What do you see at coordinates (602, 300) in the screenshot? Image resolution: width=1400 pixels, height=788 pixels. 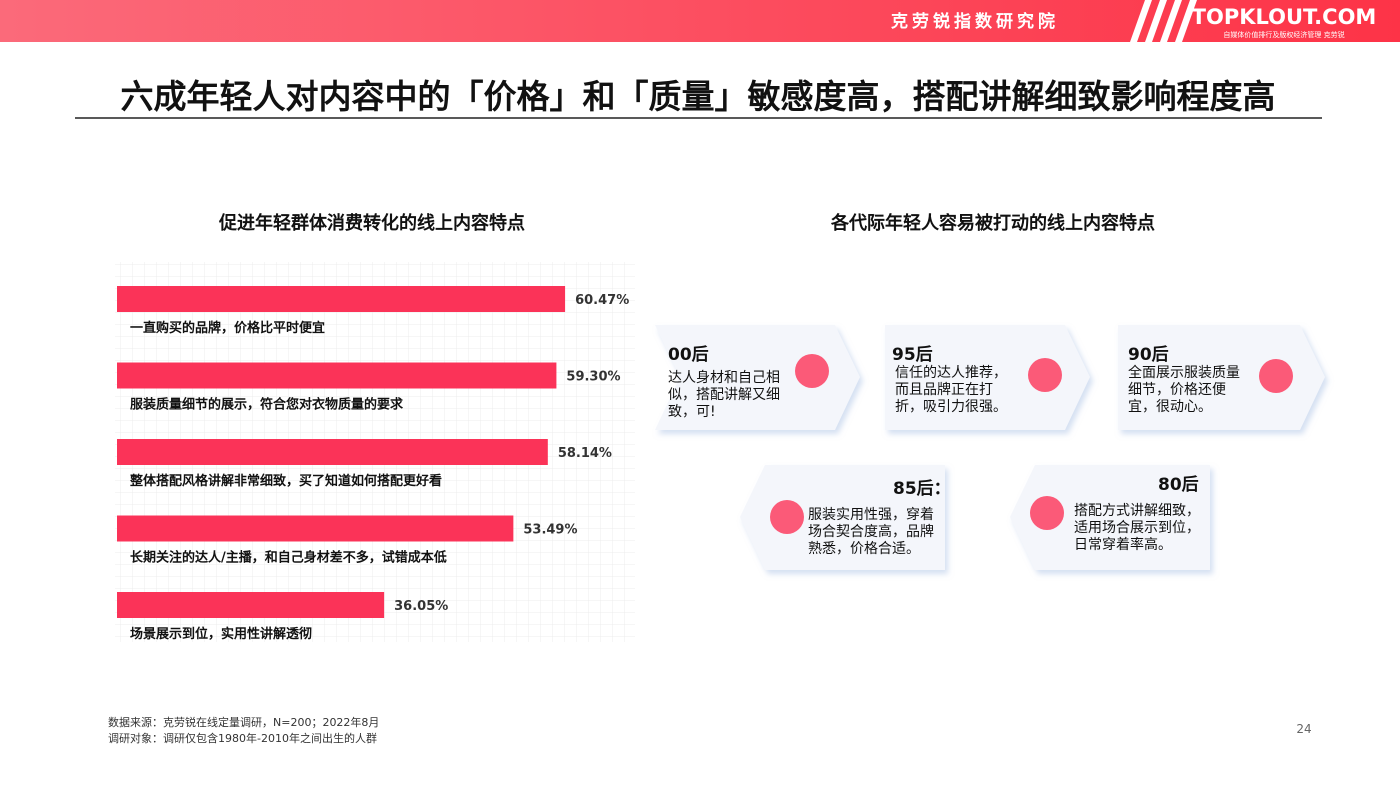 I see `value-label: 60.47%` at bounding box center [602, 300].